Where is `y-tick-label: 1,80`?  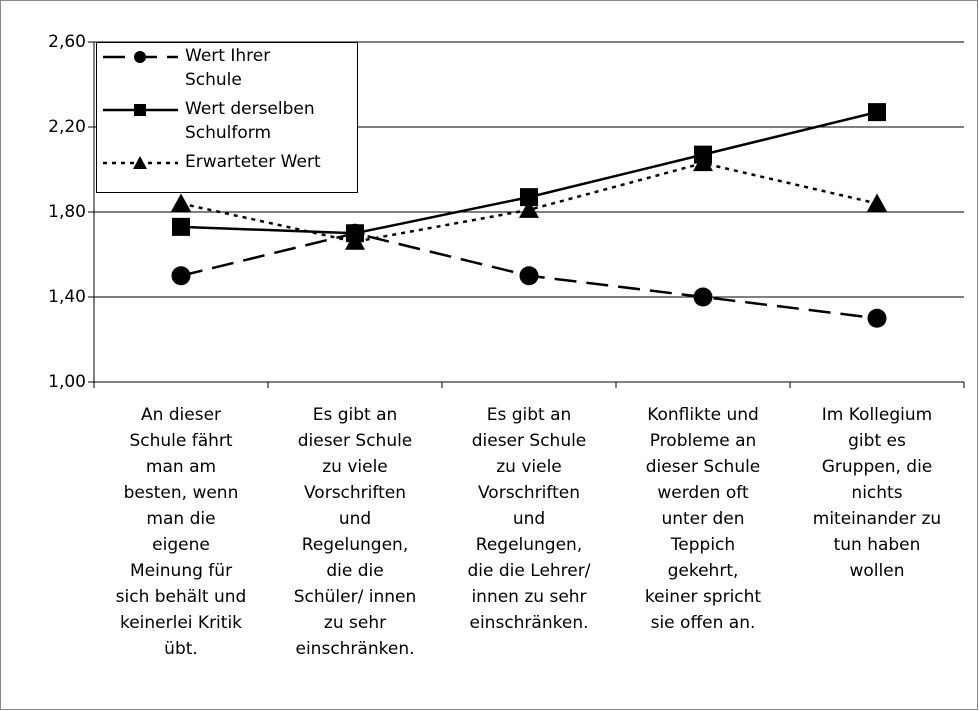 y-tick-label: 1,80 is located at coordinates (67, 212).